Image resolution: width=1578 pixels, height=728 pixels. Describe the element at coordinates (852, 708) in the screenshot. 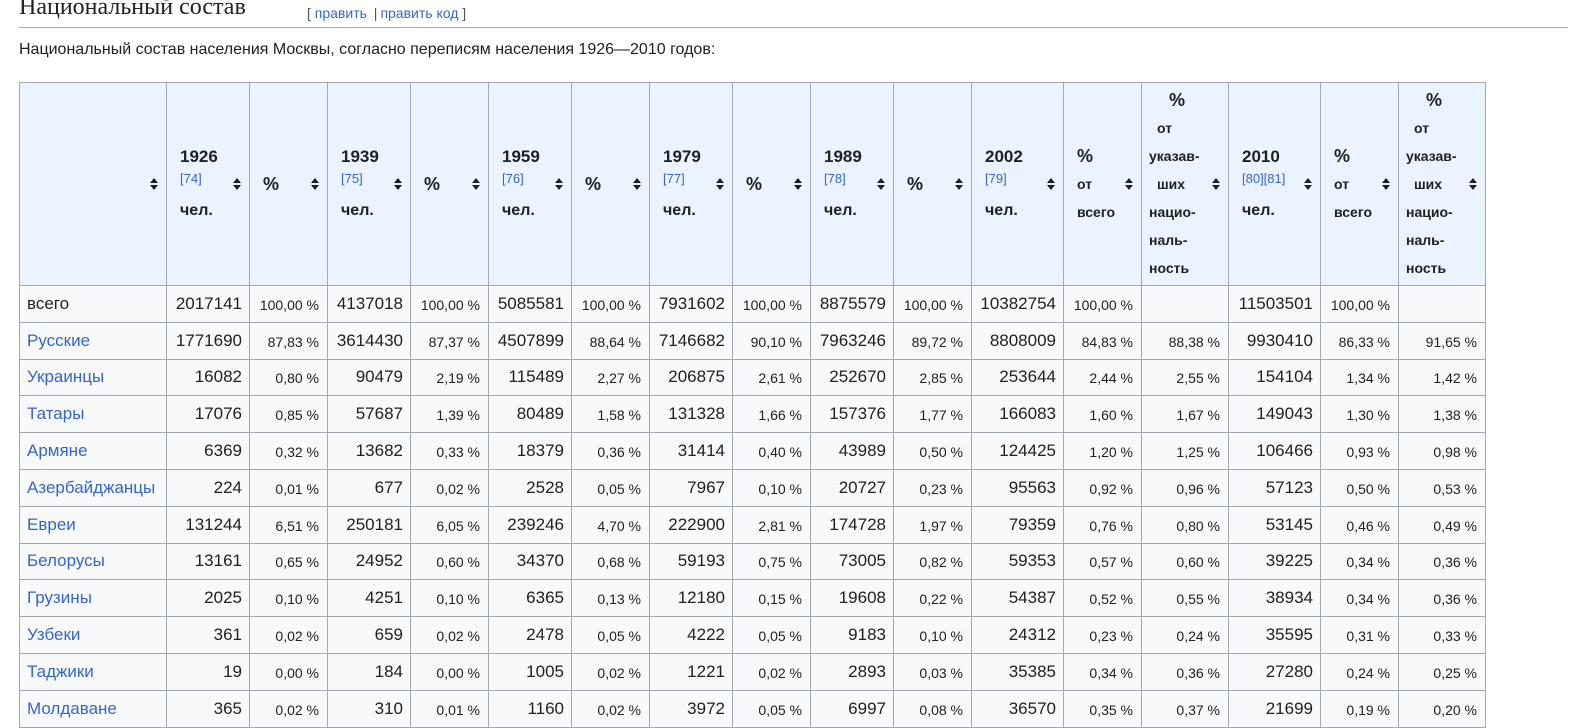

I see `count-cell: 6997` at that location.